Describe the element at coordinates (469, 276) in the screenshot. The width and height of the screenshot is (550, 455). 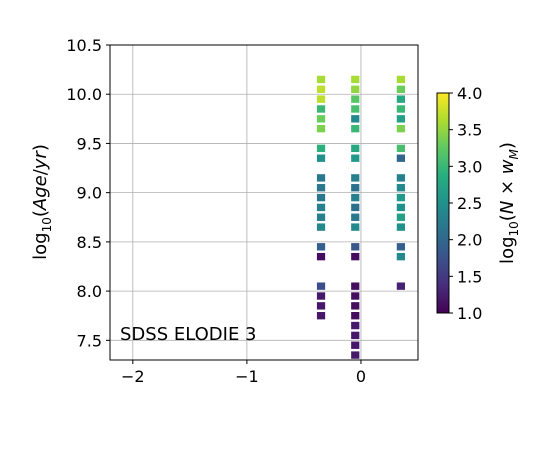
I see `colorbar-tick-label: 1.5` at that location.